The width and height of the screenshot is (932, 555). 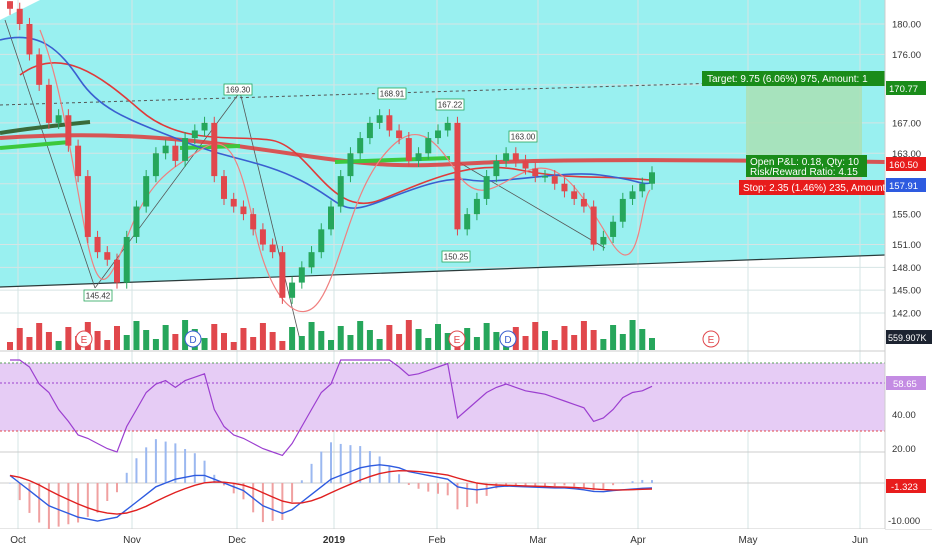 I want to click on rsi-tick: 40.00, so click(x=904, y=415).